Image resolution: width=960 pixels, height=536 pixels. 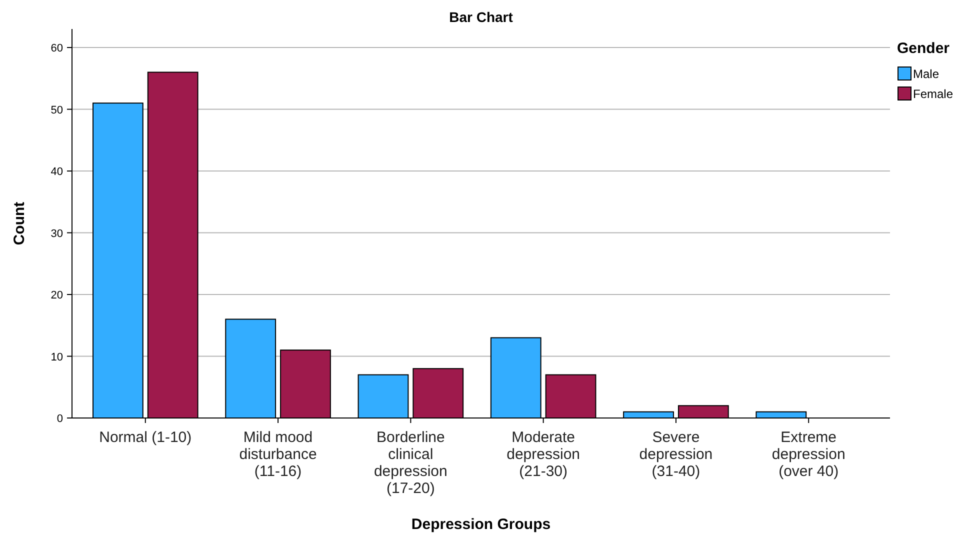 I want to click on y-tick-label: 20, so click(x=56, y=296).